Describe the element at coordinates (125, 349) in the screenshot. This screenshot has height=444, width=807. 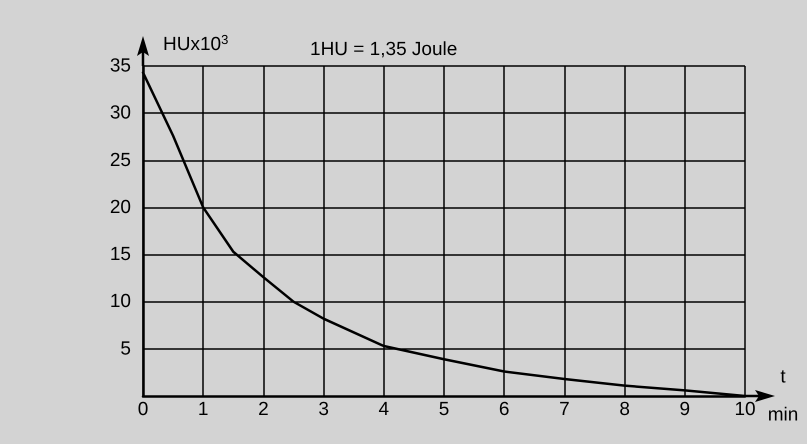
I see `y-tick-label: 5` at that location.